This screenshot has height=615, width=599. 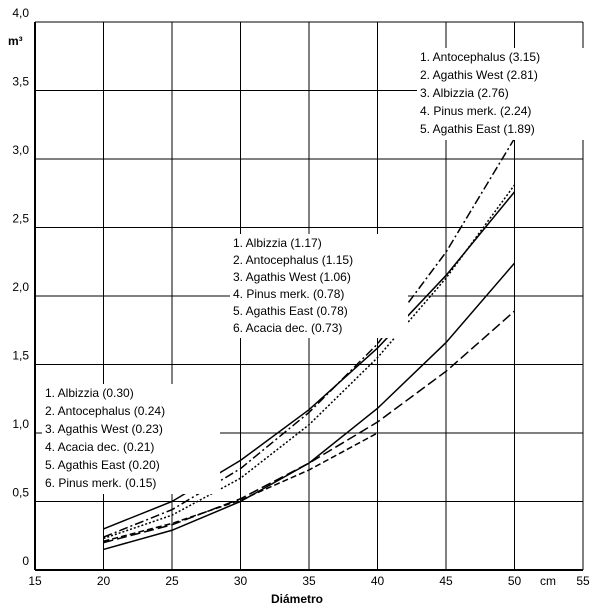 I want to click on annotation: 1. Albizzia (1.17), so click(x=277, y=243).